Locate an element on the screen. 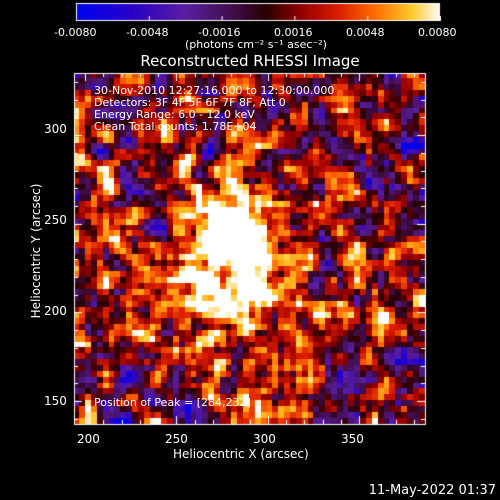 The image size is (500, 500). colorbar-unit-label: (photons cm⁻² s⁻¹ asec⁻²) is located at coordinates (256, 44).